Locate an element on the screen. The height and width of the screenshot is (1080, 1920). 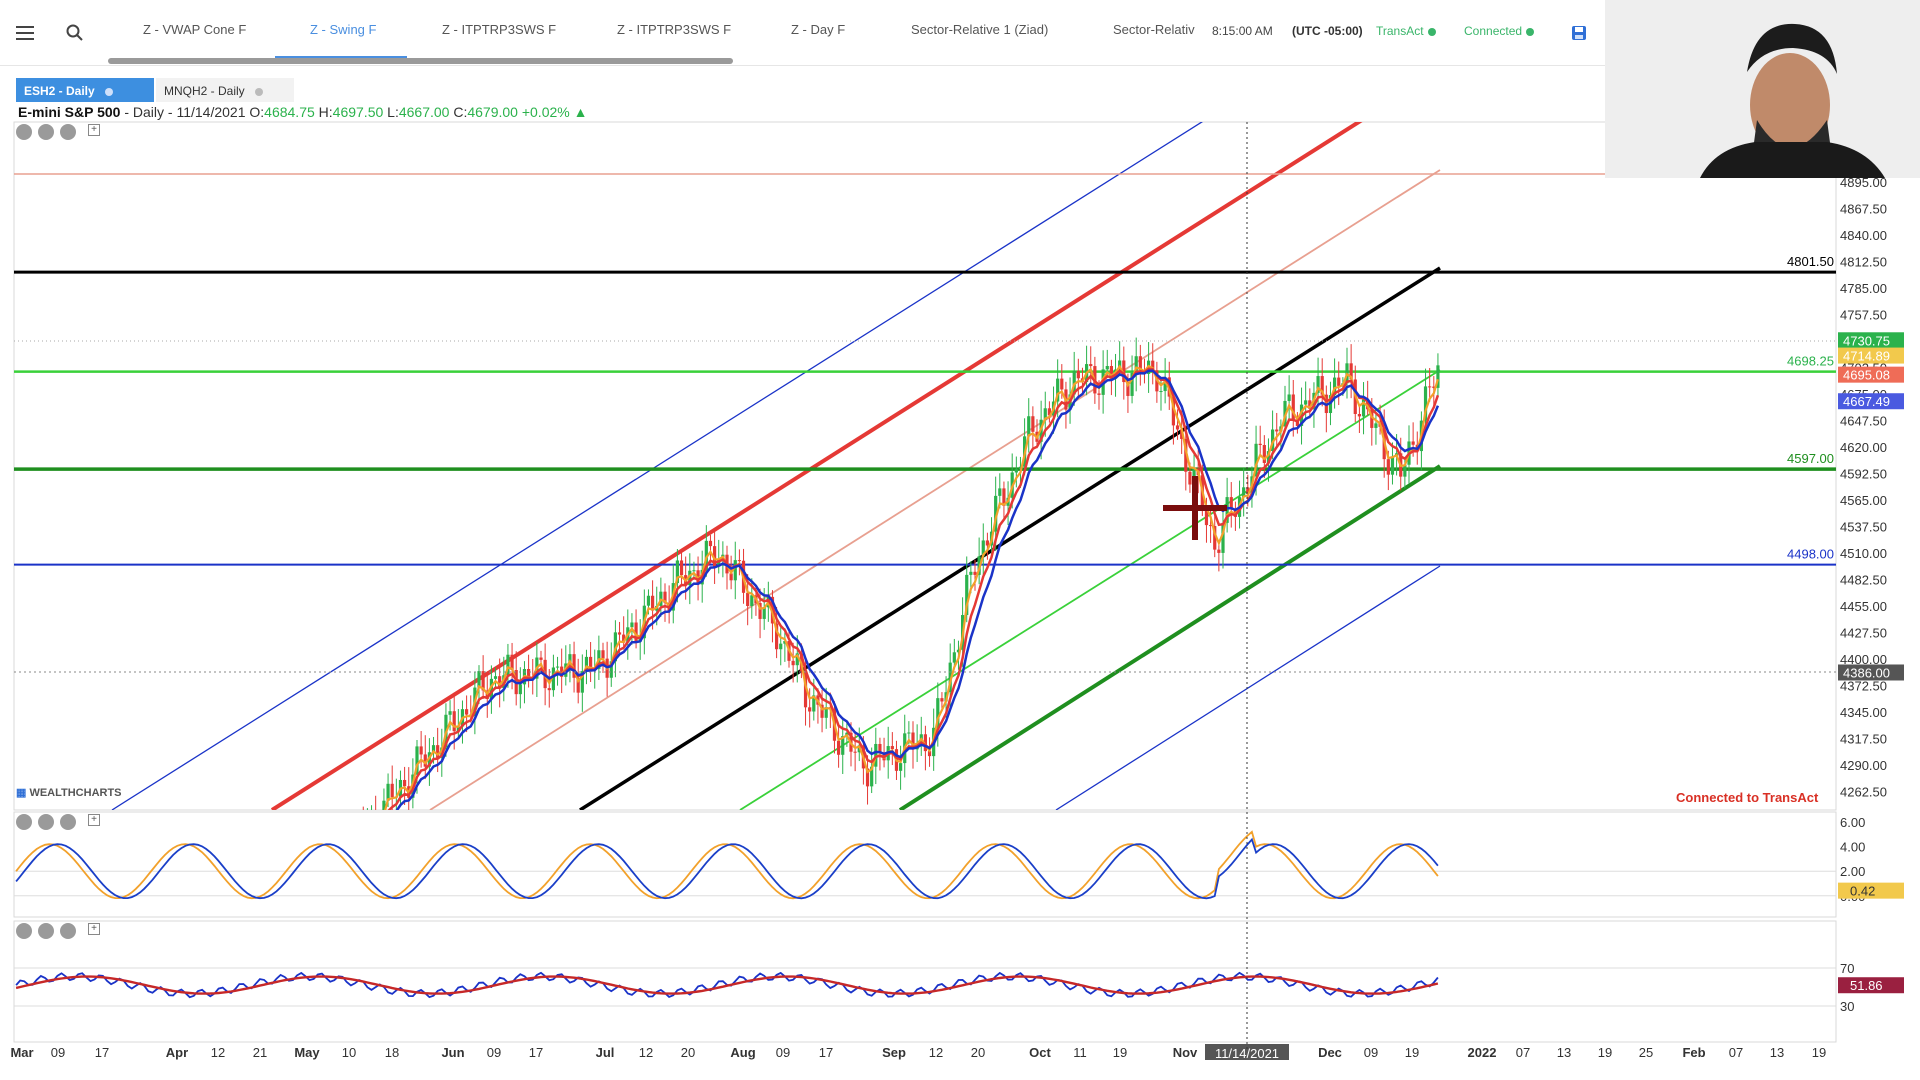
y-tick-label: 4455.00 is located at coordinates (1863, 606).